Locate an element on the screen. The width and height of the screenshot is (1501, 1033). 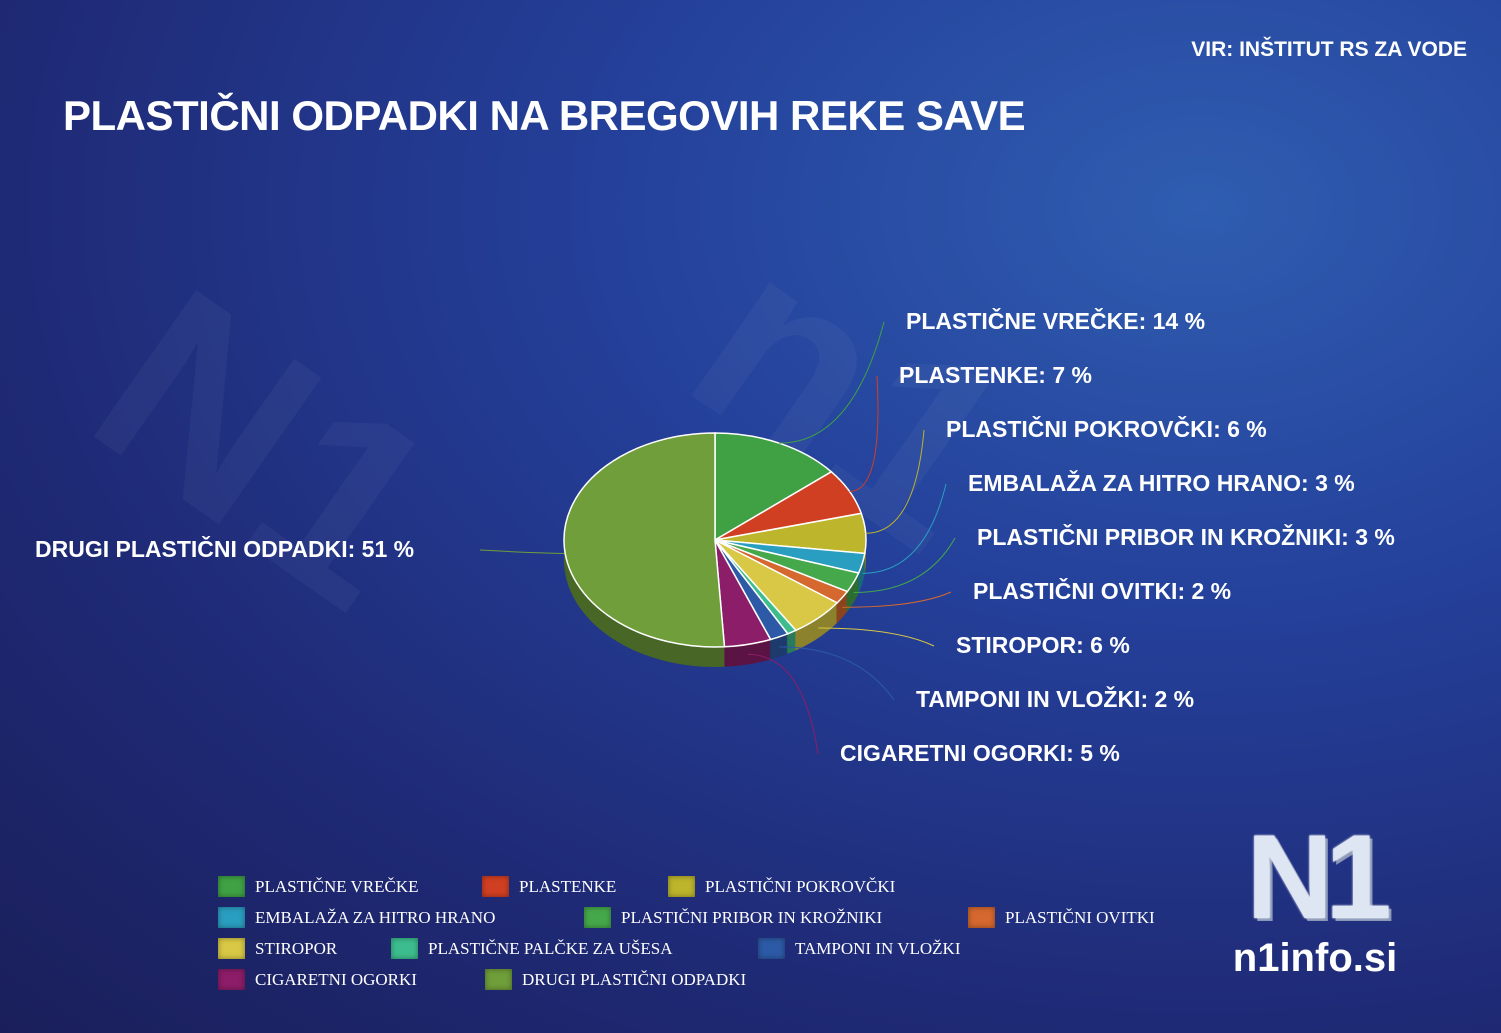
legend-label: PLASTIČNE VREČKE is located at coordinates (337, 886).